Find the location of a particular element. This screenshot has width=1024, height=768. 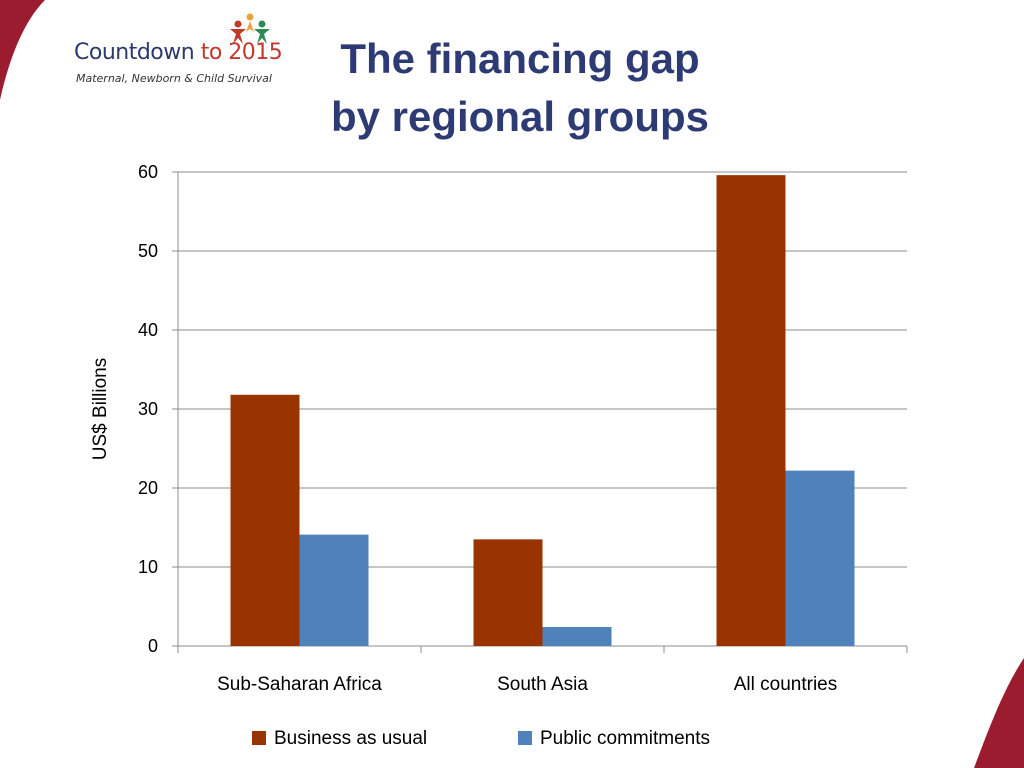

corner-decoration-top-left is located at coordinates (22, 50).